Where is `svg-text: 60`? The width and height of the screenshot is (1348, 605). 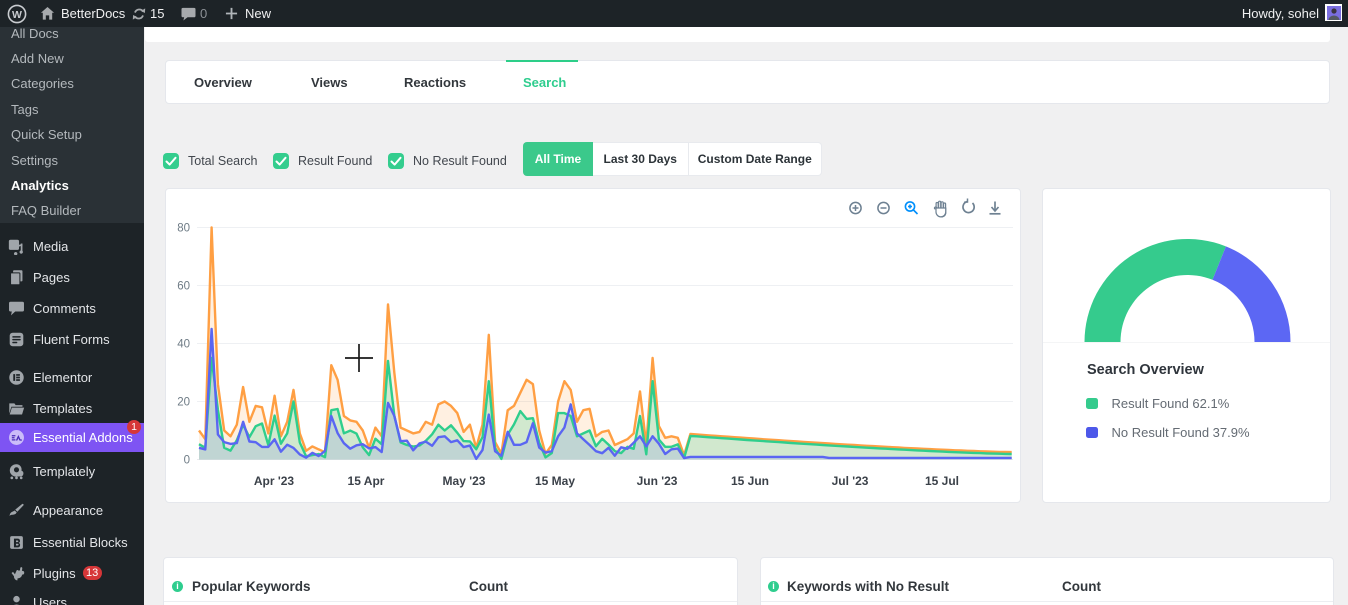 svg-text: 60 is located at coordinates (183, 287).